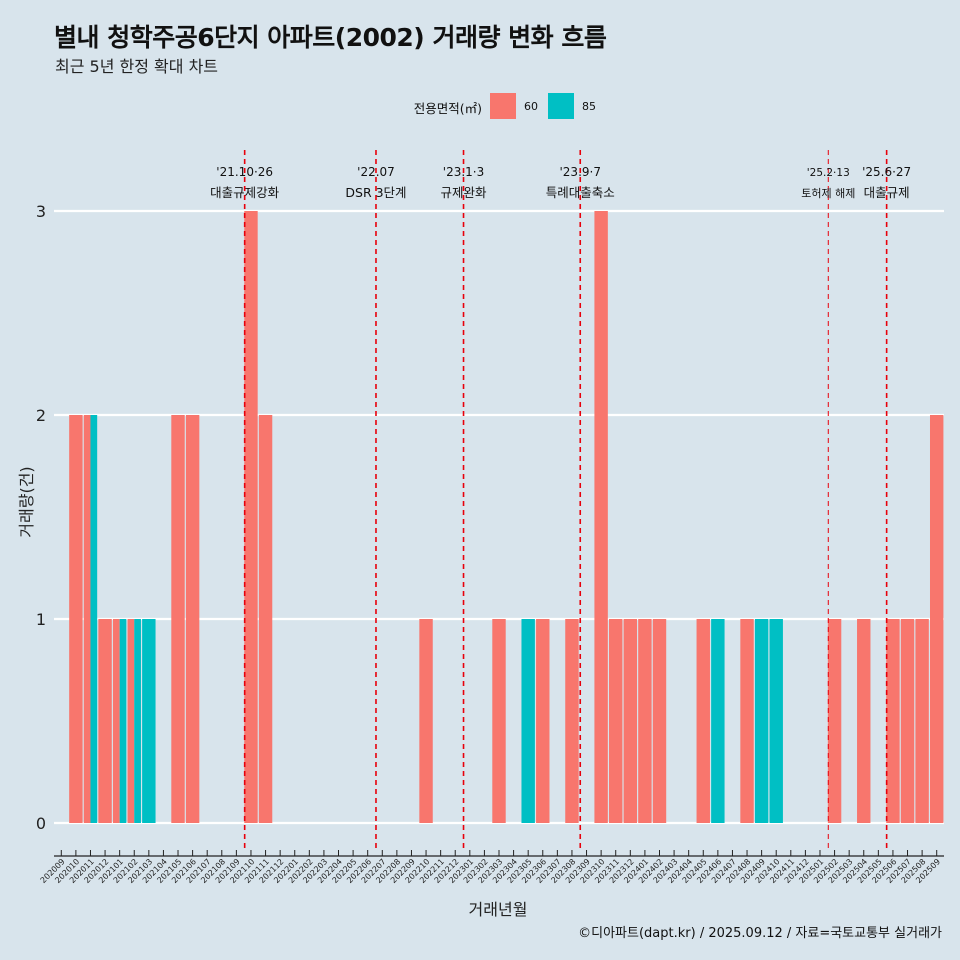  What do you see at coordinates (498, 909) in the screenshot?
I see `x-axis-title: 거래년월` at bounding box center [498, 909].